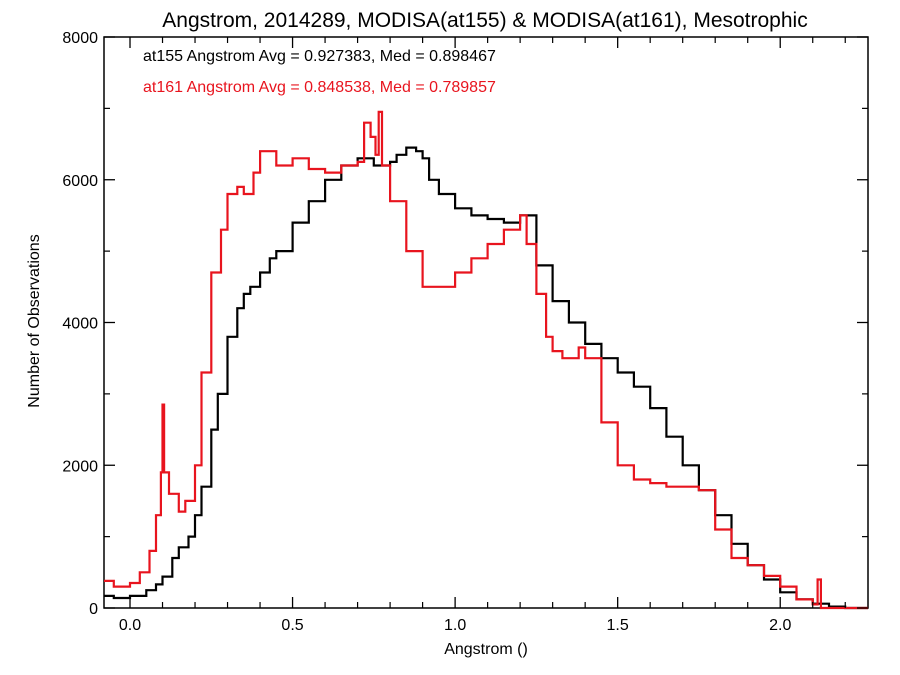  I want to click on y-tick-label: 8000, so click(80, 38).